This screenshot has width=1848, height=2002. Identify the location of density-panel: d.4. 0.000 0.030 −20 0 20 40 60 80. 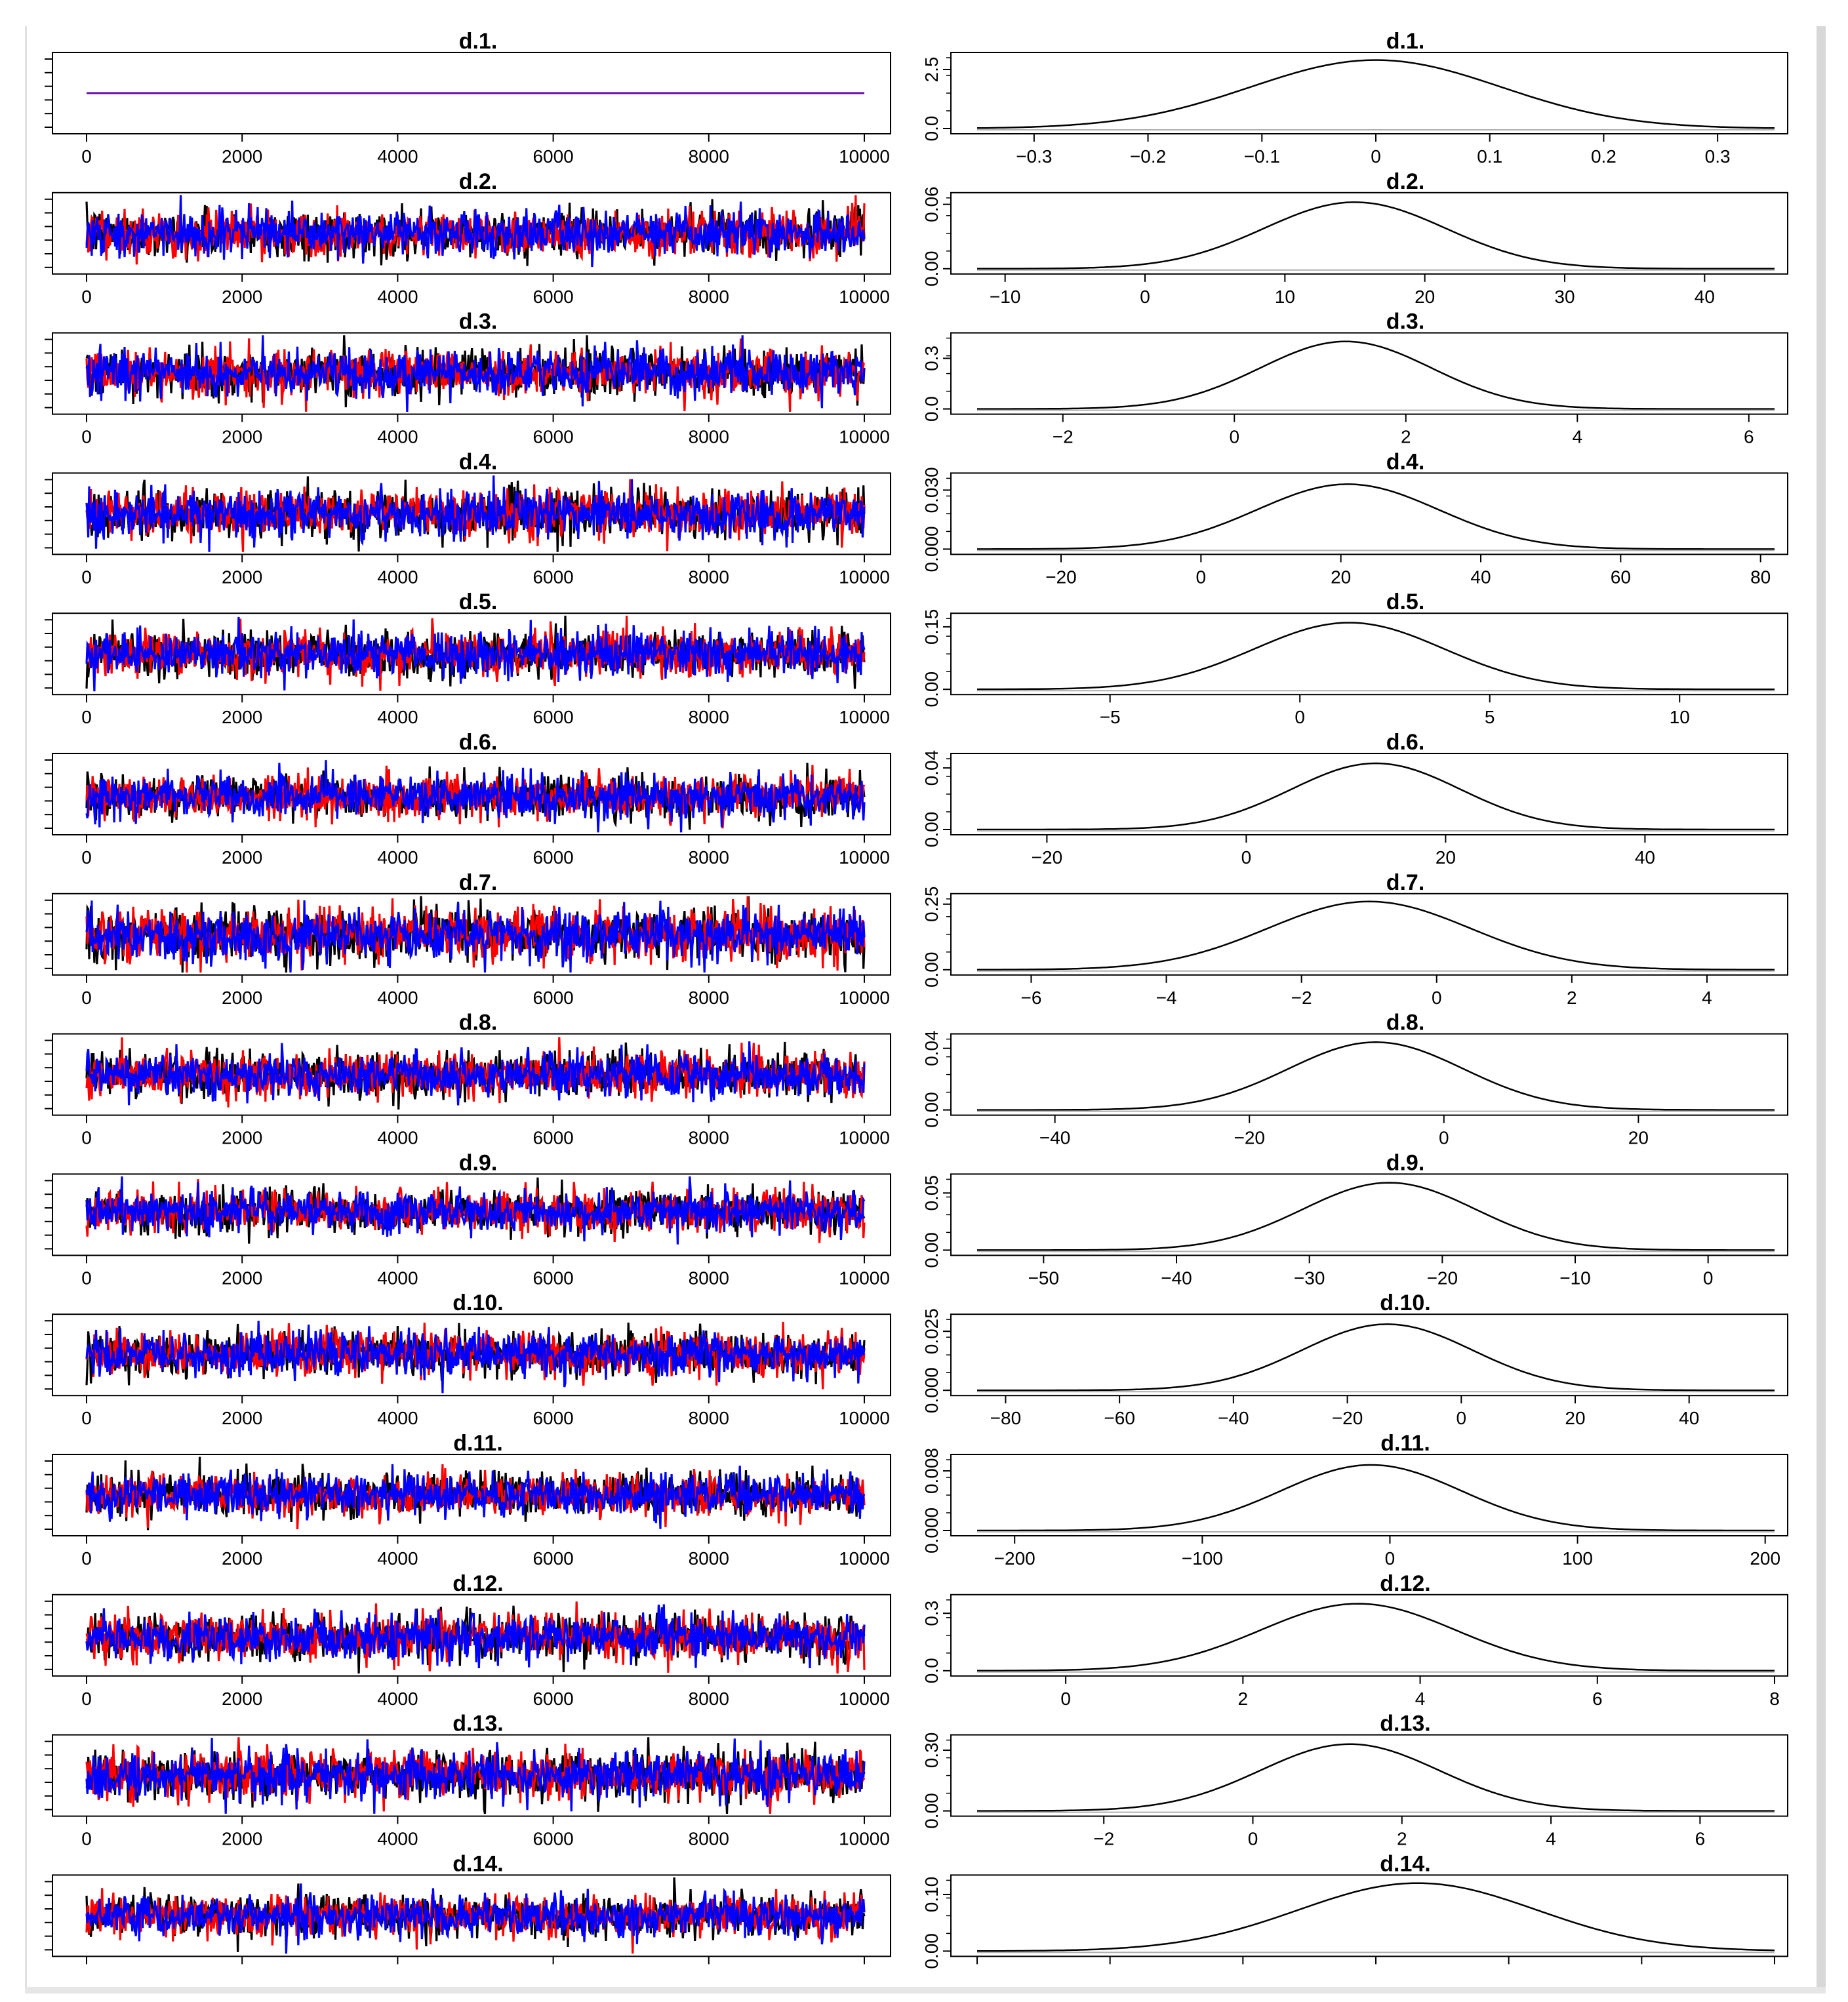
(1354, 518).